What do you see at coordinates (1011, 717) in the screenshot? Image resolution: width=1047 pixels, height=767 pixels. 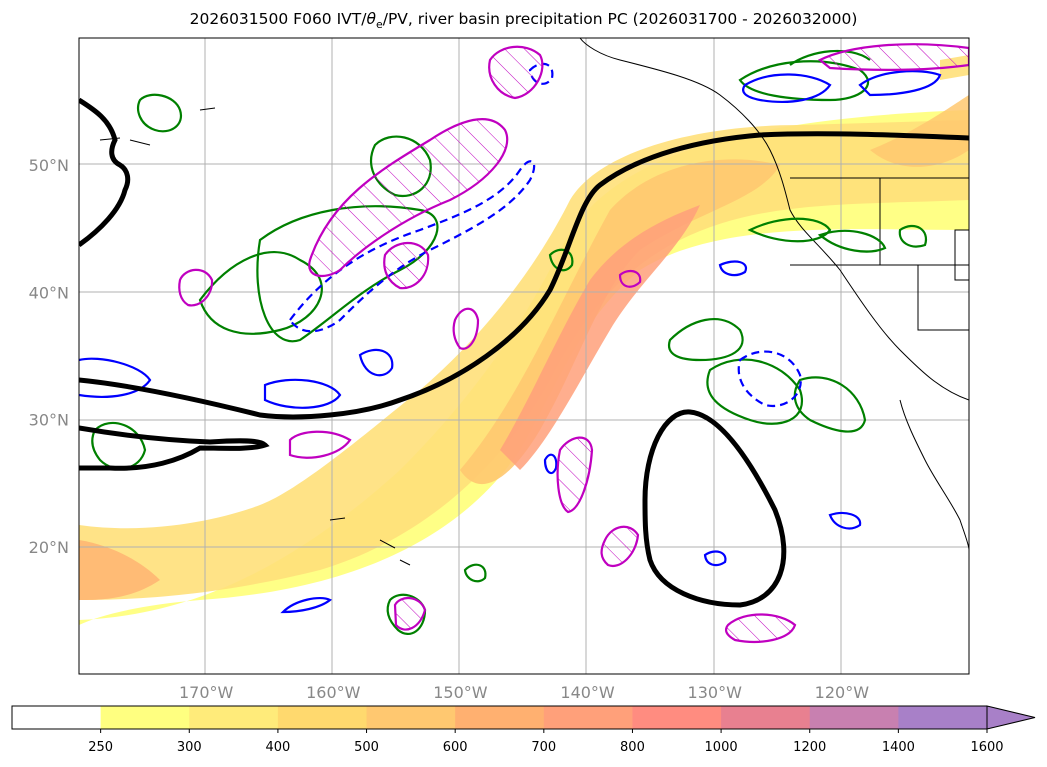 I see `colorbar-extend-arrow` at bounding box center [1011, 717].